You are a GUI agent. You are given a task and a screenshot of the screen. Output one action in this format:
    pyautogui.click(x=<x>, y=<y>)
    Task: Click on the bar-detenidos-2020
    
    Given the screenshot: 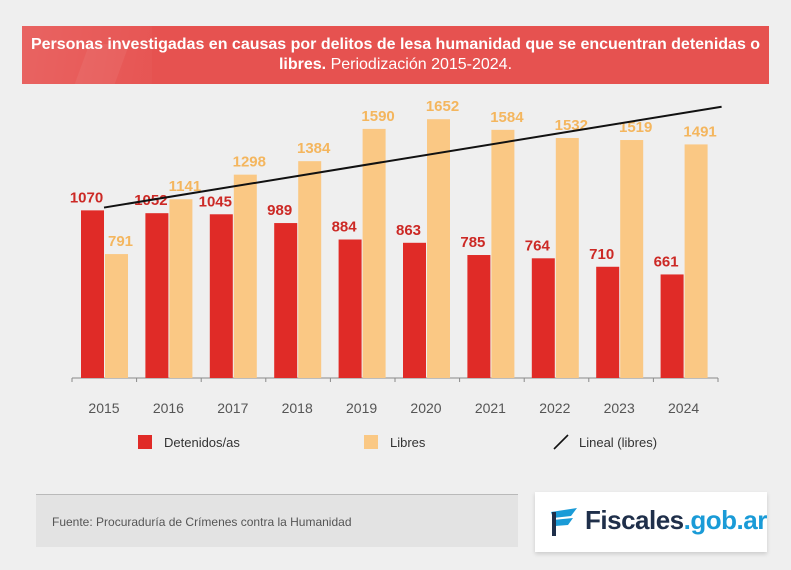 What is the action you would take?
    pyautogui.click(x=414, y=310)
    